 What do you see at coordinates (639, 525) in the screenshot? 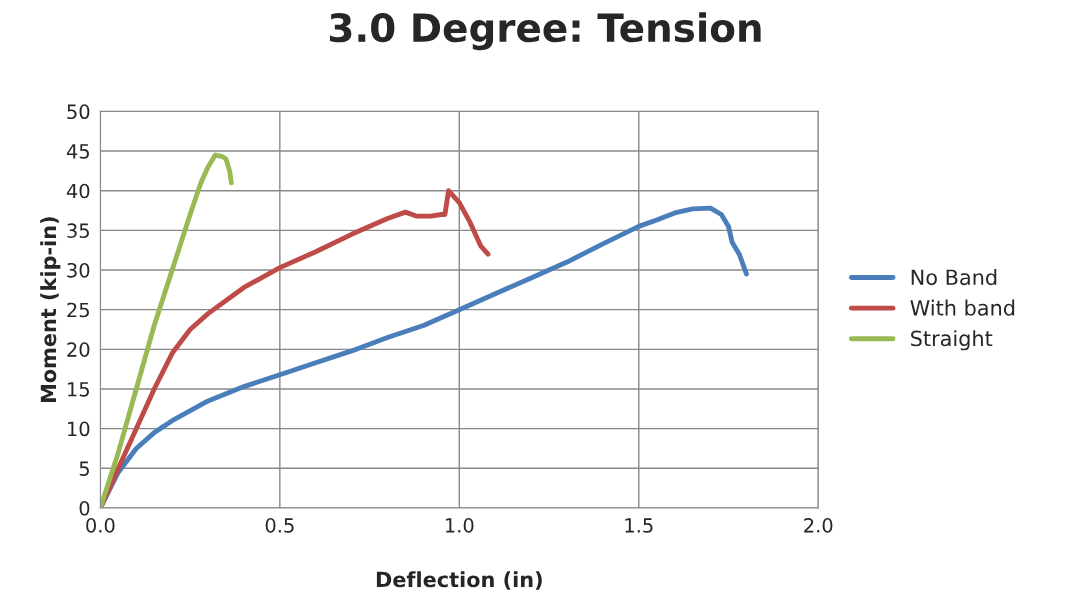
I see `x-tick-label: 1.5` at bounding box center [639, 525].